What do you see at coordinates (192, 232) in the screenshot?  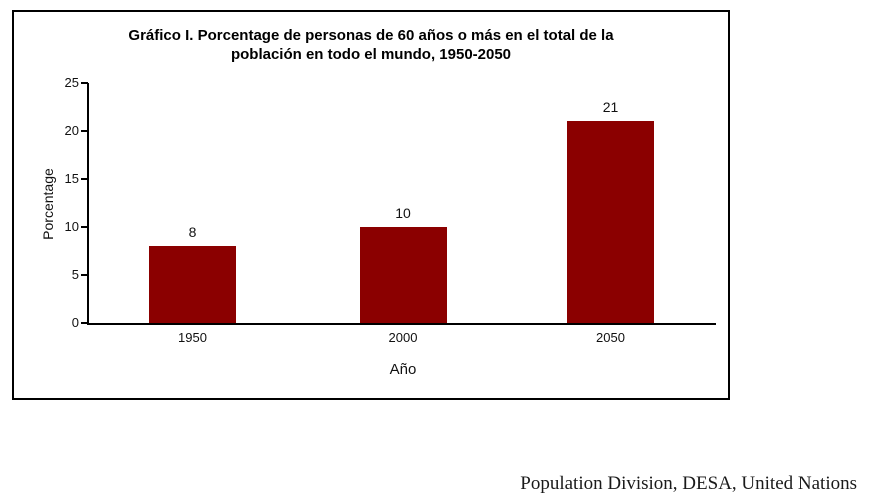 I see `bar-value-label: 8` at bounding box center [192, 232].